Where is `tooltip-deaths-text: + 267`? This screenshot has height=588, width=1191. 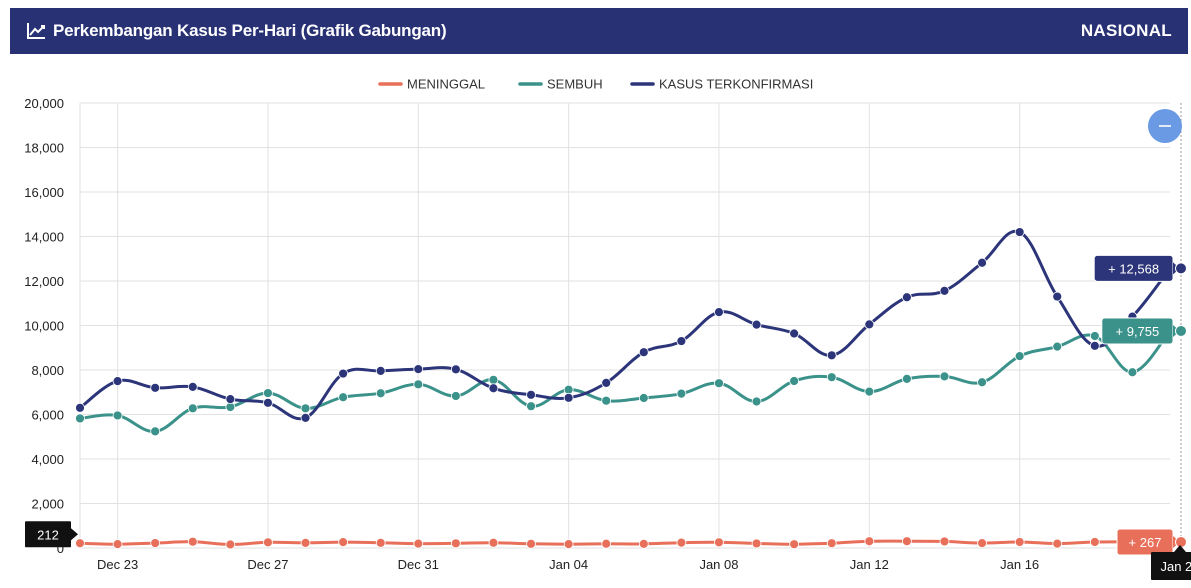
tooltip-deaths-text: + 267 is located at coordinates (1145, 542).